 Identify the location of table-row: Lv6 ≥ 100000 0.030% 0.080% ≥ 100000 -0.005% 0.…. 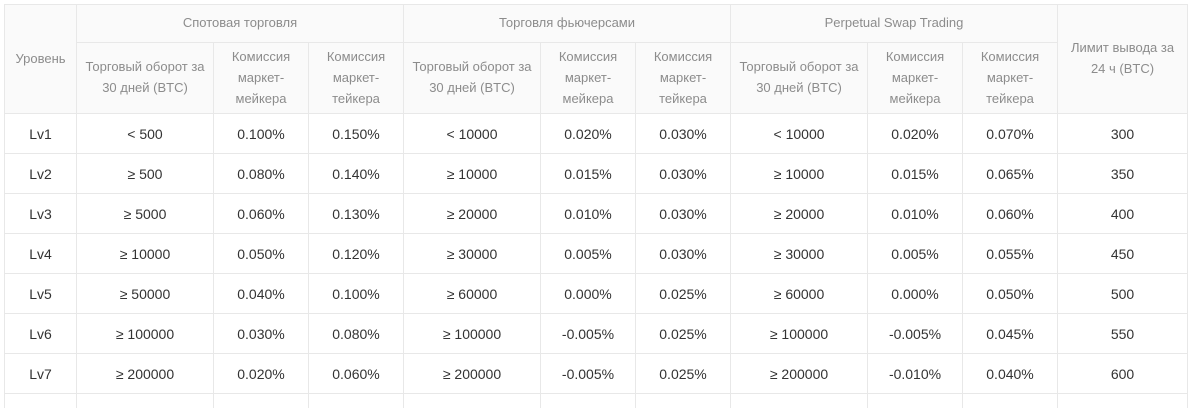
(596, 334).